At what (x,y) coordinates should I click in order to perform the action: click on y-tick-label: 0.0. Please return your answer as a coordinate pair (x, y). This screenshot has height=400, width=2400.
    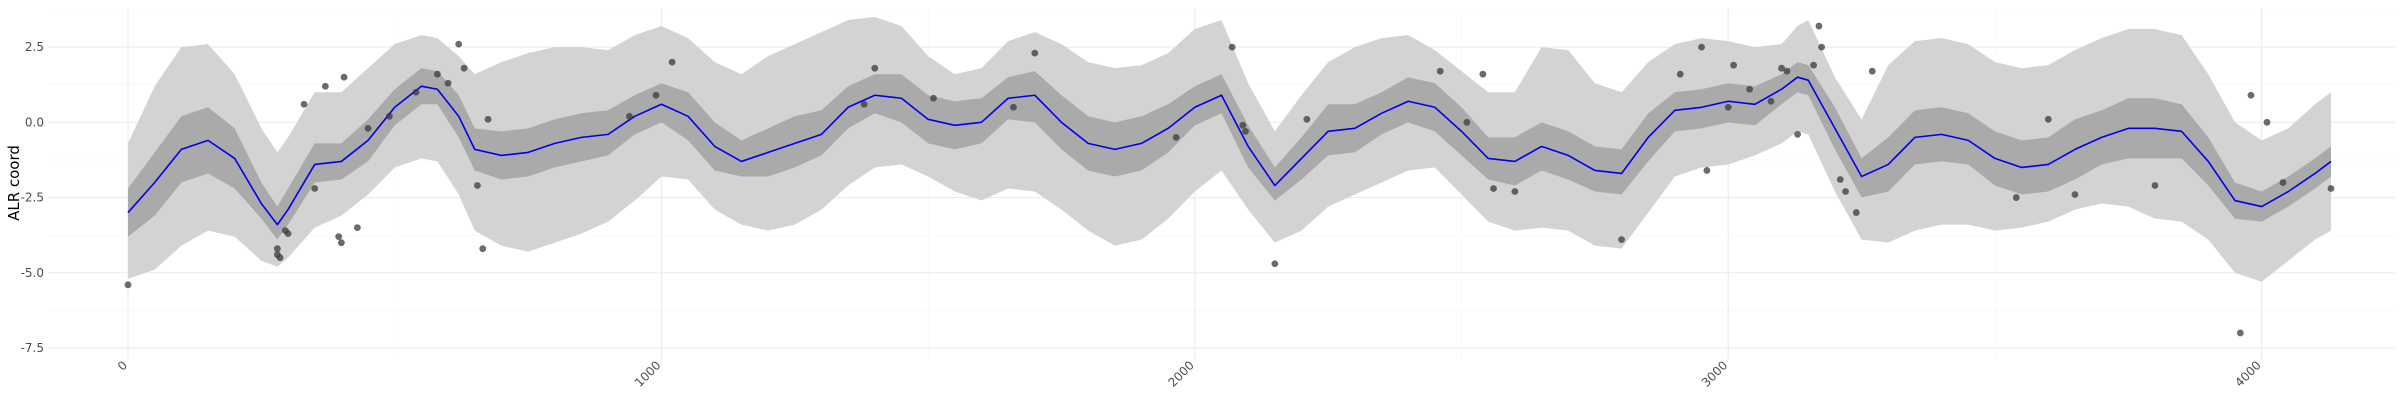
    Looking at the image, I should click on (34, 122).